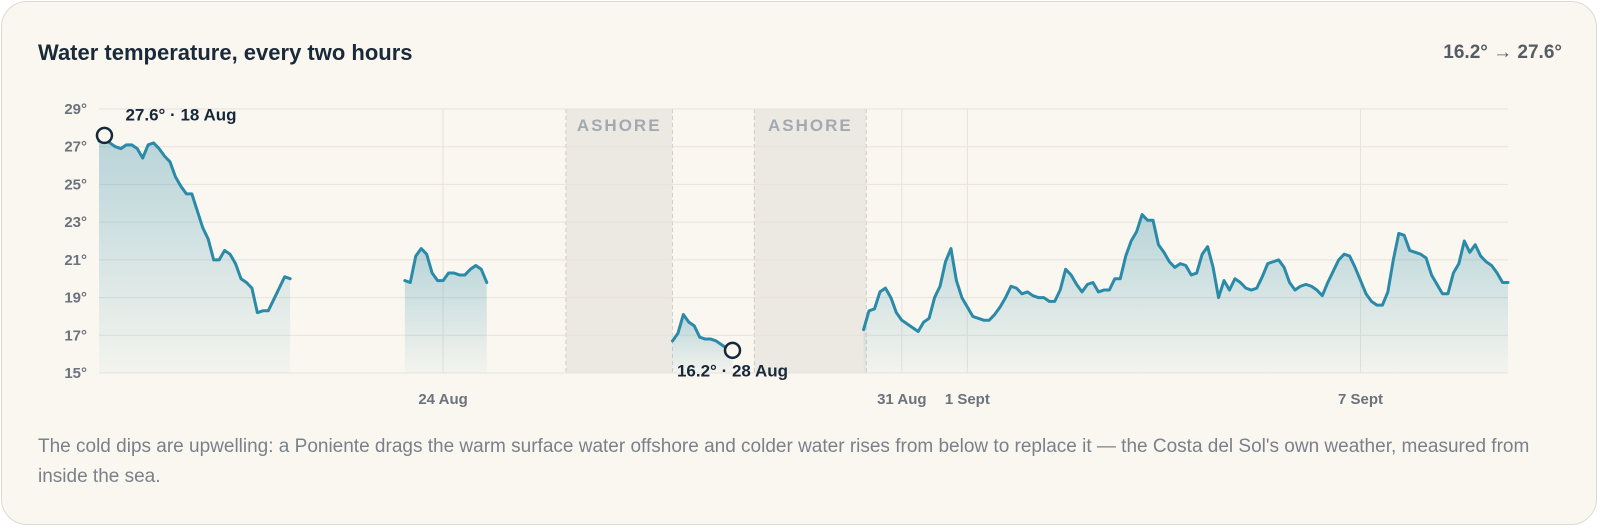 The width and height of the screenshot is (1600, 528). Describe the element at coordinates (1502, 52) in the screenshot. I see `range-summary: 16.2° → 27.6°` at that location.